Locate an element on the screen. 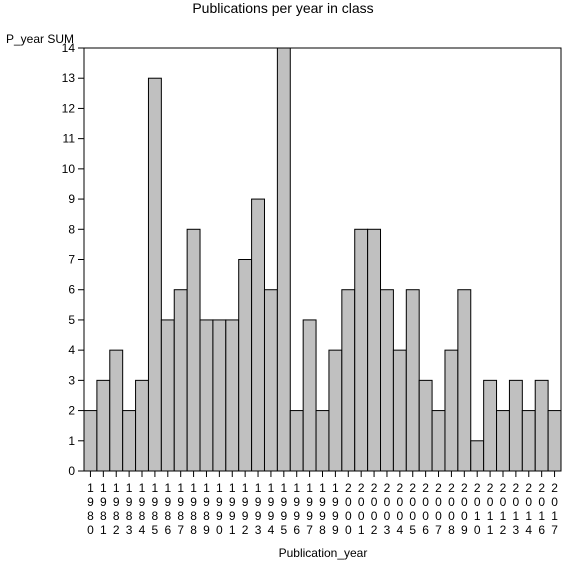  y-tick-label: 3 is located at coordinates (71, 380).